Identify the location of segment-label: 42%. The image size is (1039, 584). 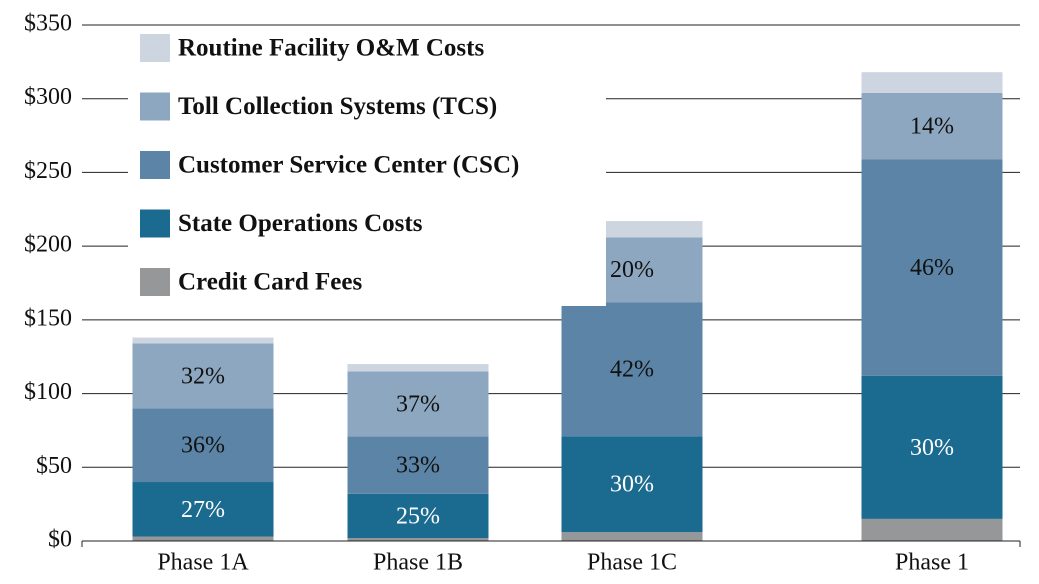
(632, 370).